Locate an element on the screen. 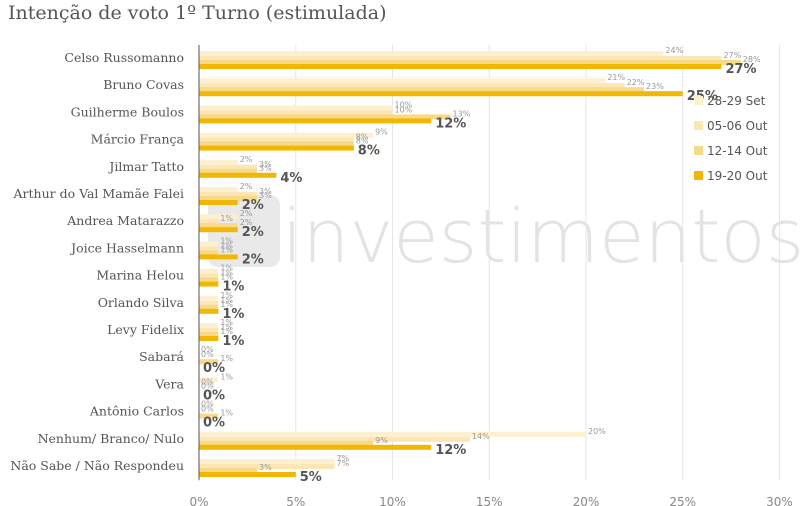 The width and height of the screenshot is (800, 506). category-label: Bruno Covas is located at coordinates (143, 84).